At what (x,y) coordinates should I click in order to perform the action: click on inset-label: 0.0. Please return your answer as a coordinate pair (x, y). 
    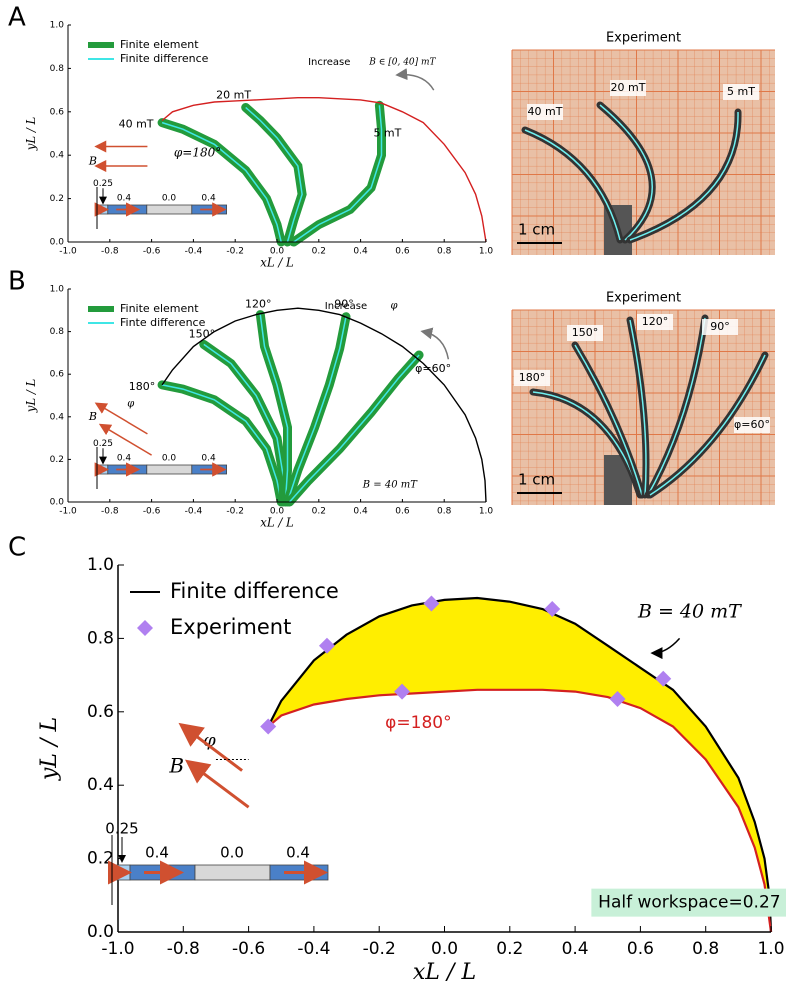
    Looking at the image, I should click on (232, 853).